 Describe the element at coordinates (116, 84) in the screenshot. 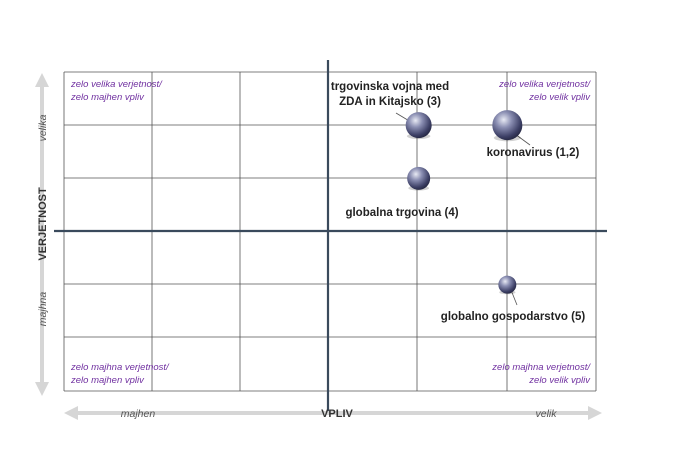

I see `quadrant-label-top-left-line1: zelo velika verjetnost/` at that location.